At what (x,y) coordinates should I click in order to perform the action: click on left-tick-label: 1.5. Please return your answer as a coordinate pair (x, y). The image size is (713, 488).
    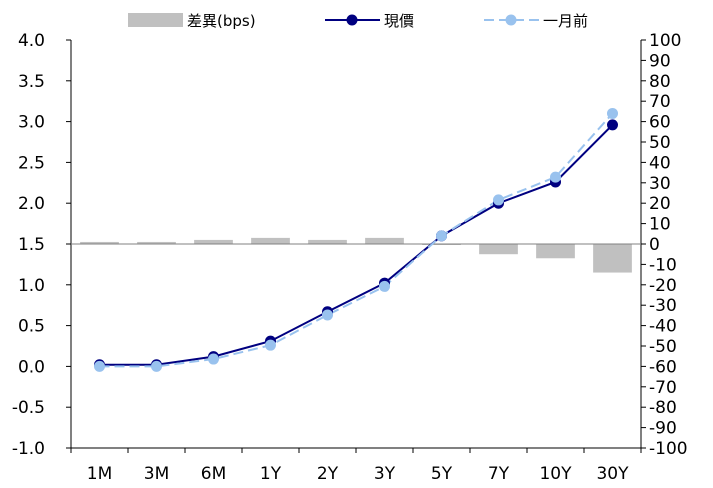
    Looking at the image, I should click on (31, 245).